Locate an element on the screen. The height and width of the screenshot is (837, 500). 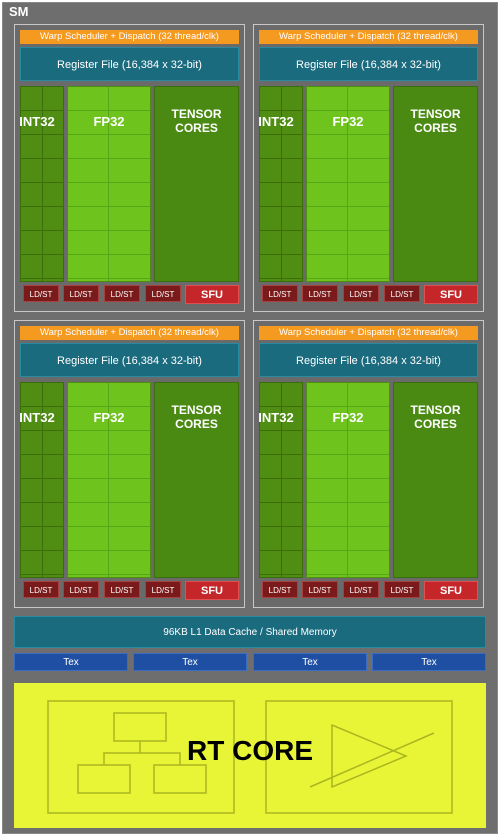
bvh-node-right is located at coordinates (180, 779).